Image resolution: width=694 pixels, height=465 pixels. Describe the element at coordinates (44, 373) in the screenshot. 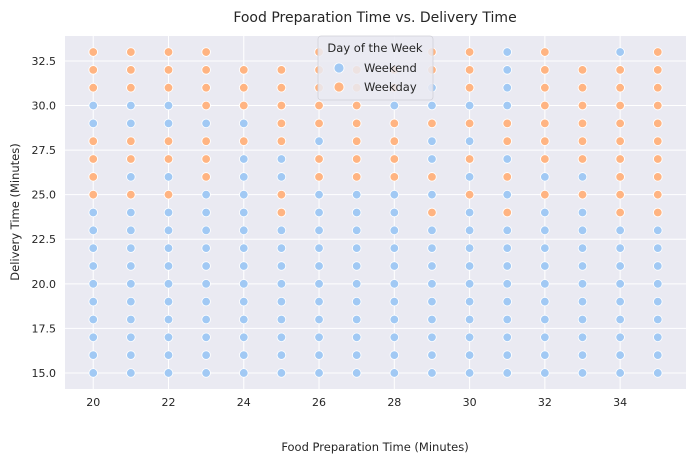

I see `y-tick-label: 15.0` at that location.